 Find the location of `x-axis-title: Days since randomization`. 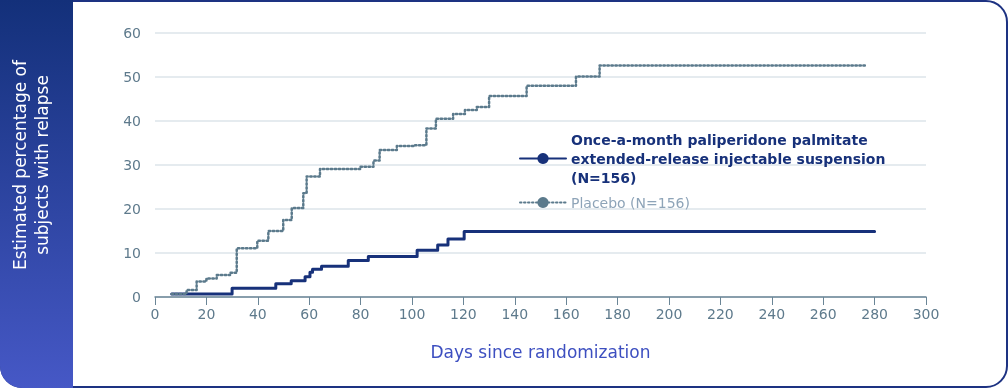

x-axis-title: Days since randomization is located at coordinates (540, 351).